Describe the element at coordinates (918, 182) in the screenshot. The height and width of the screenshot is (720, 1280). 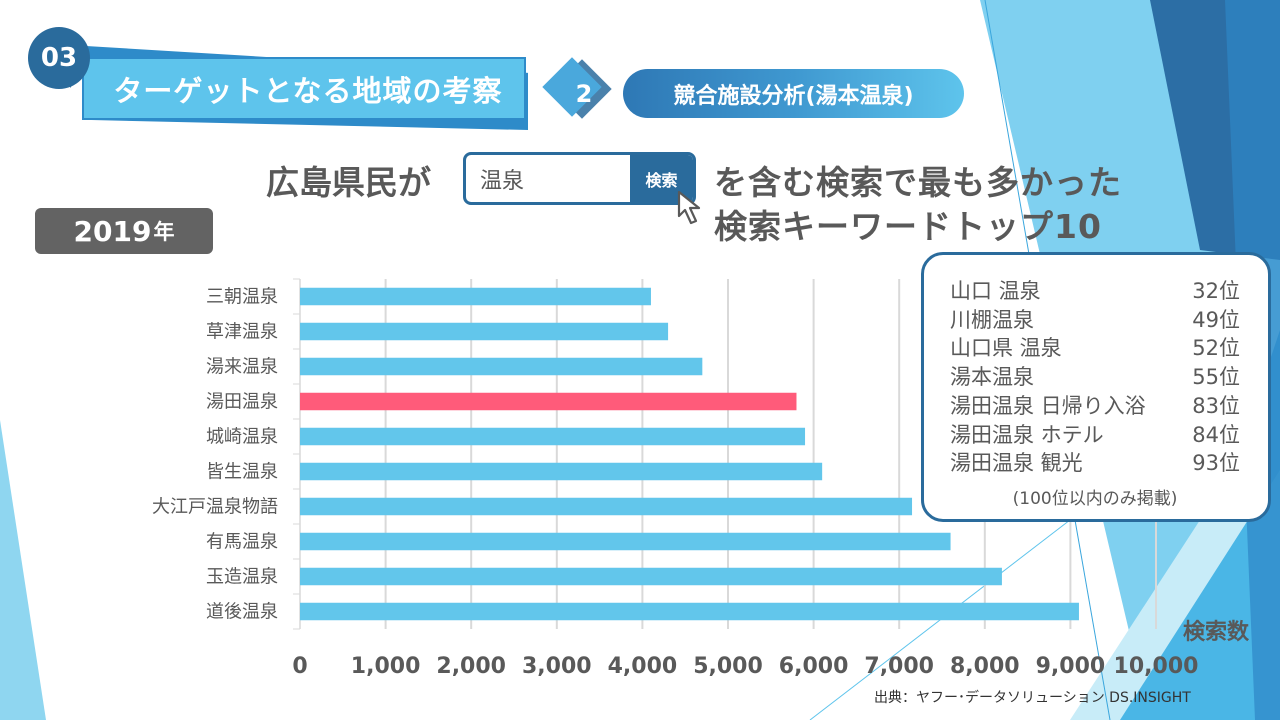
I see `headline-line1: を含む検索で最も多かった` at that location.